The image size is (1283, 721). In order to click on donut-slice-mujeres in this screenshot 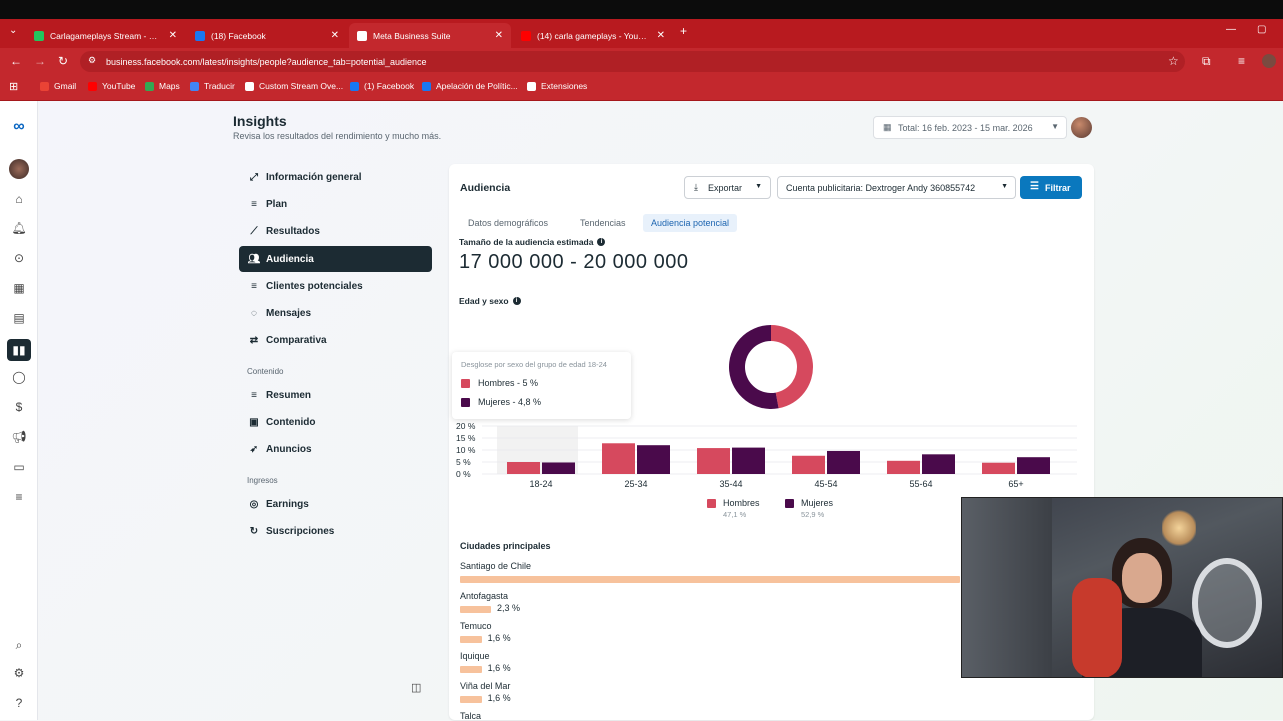, I will do `click(754, 367)`.